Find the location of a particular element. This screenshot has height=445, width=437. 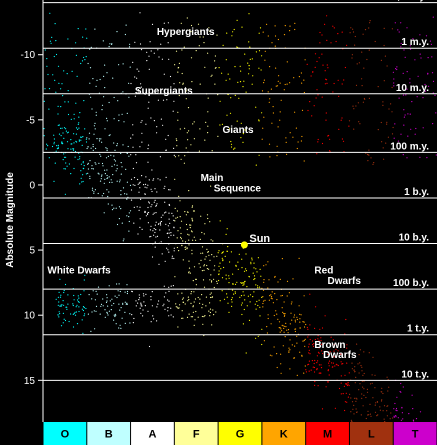

y-tick-label: 5 is located at coordinates (32, 251).